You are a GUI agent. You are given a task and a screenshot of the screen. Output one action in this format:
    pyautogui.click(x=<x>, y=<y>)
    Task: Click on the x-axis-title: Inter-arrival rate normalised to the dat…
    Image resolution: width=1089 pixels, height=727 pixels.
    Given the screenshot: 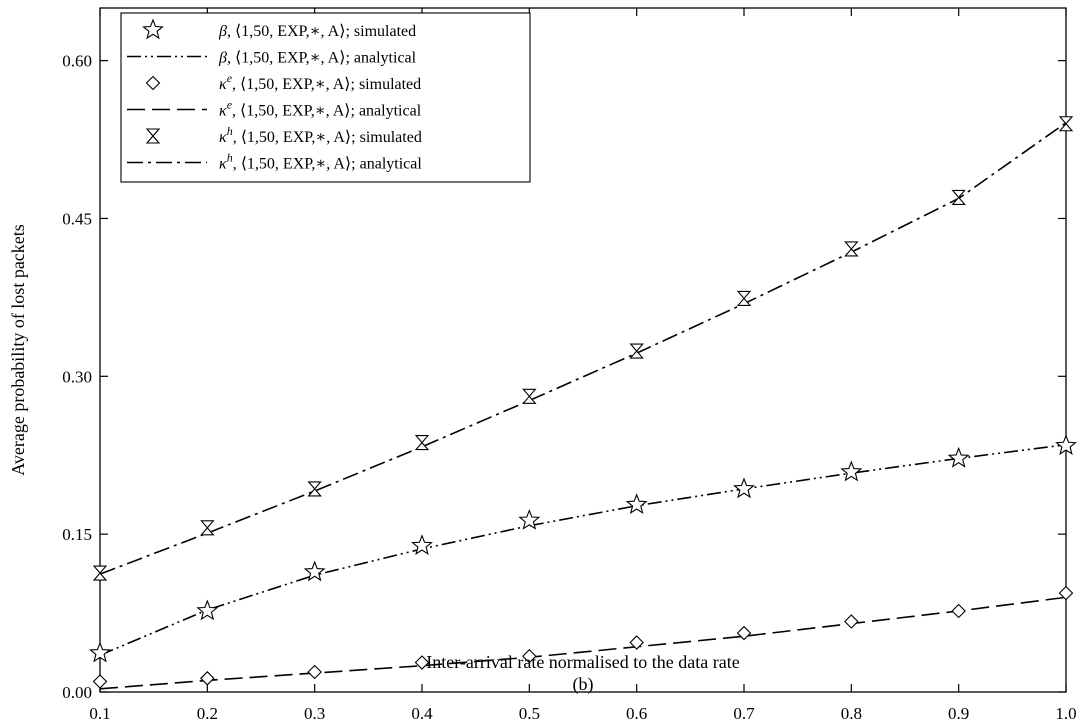 What is the action you would take?
    pyautogui.click(x=582, y=662)
    